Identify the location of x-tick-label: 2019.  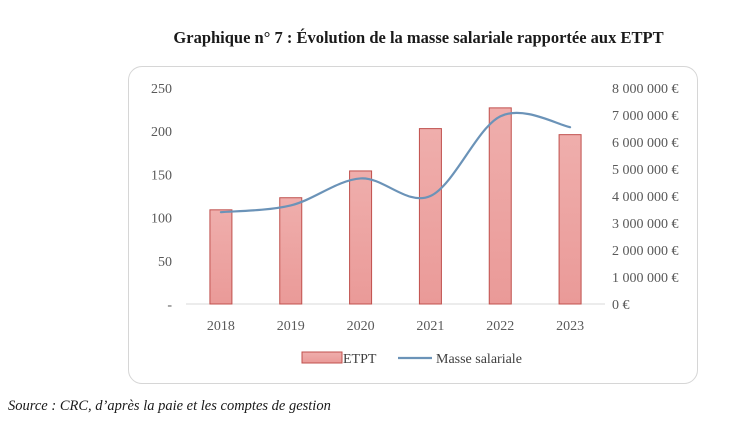
(291, 326).